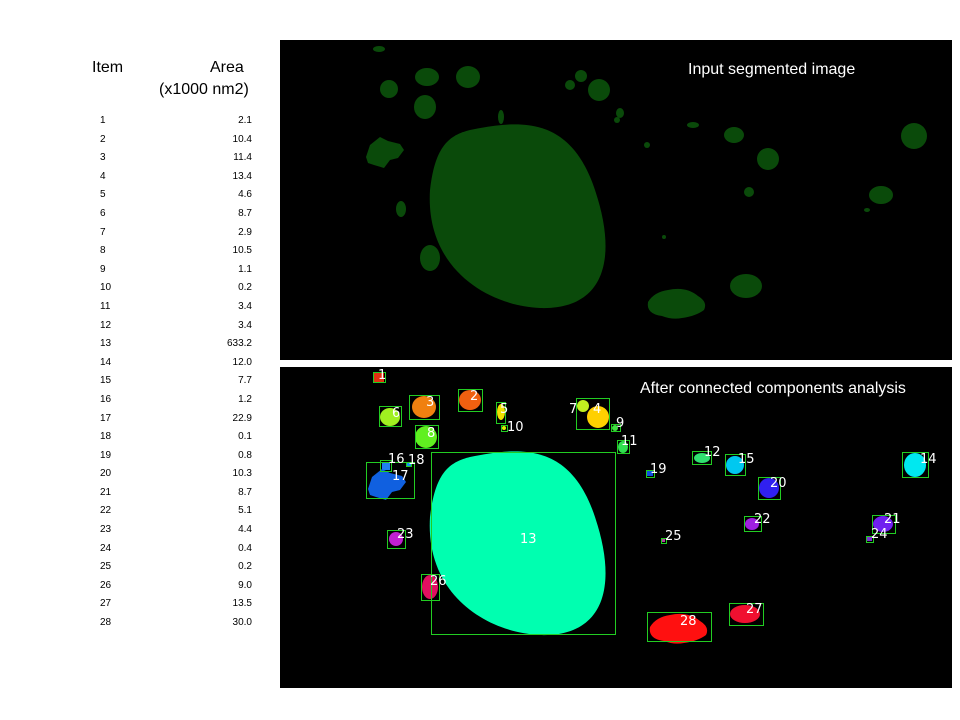  Describe the element at coordinates (103, 158) in the screenshot. I see `item-number: 3` at that location.